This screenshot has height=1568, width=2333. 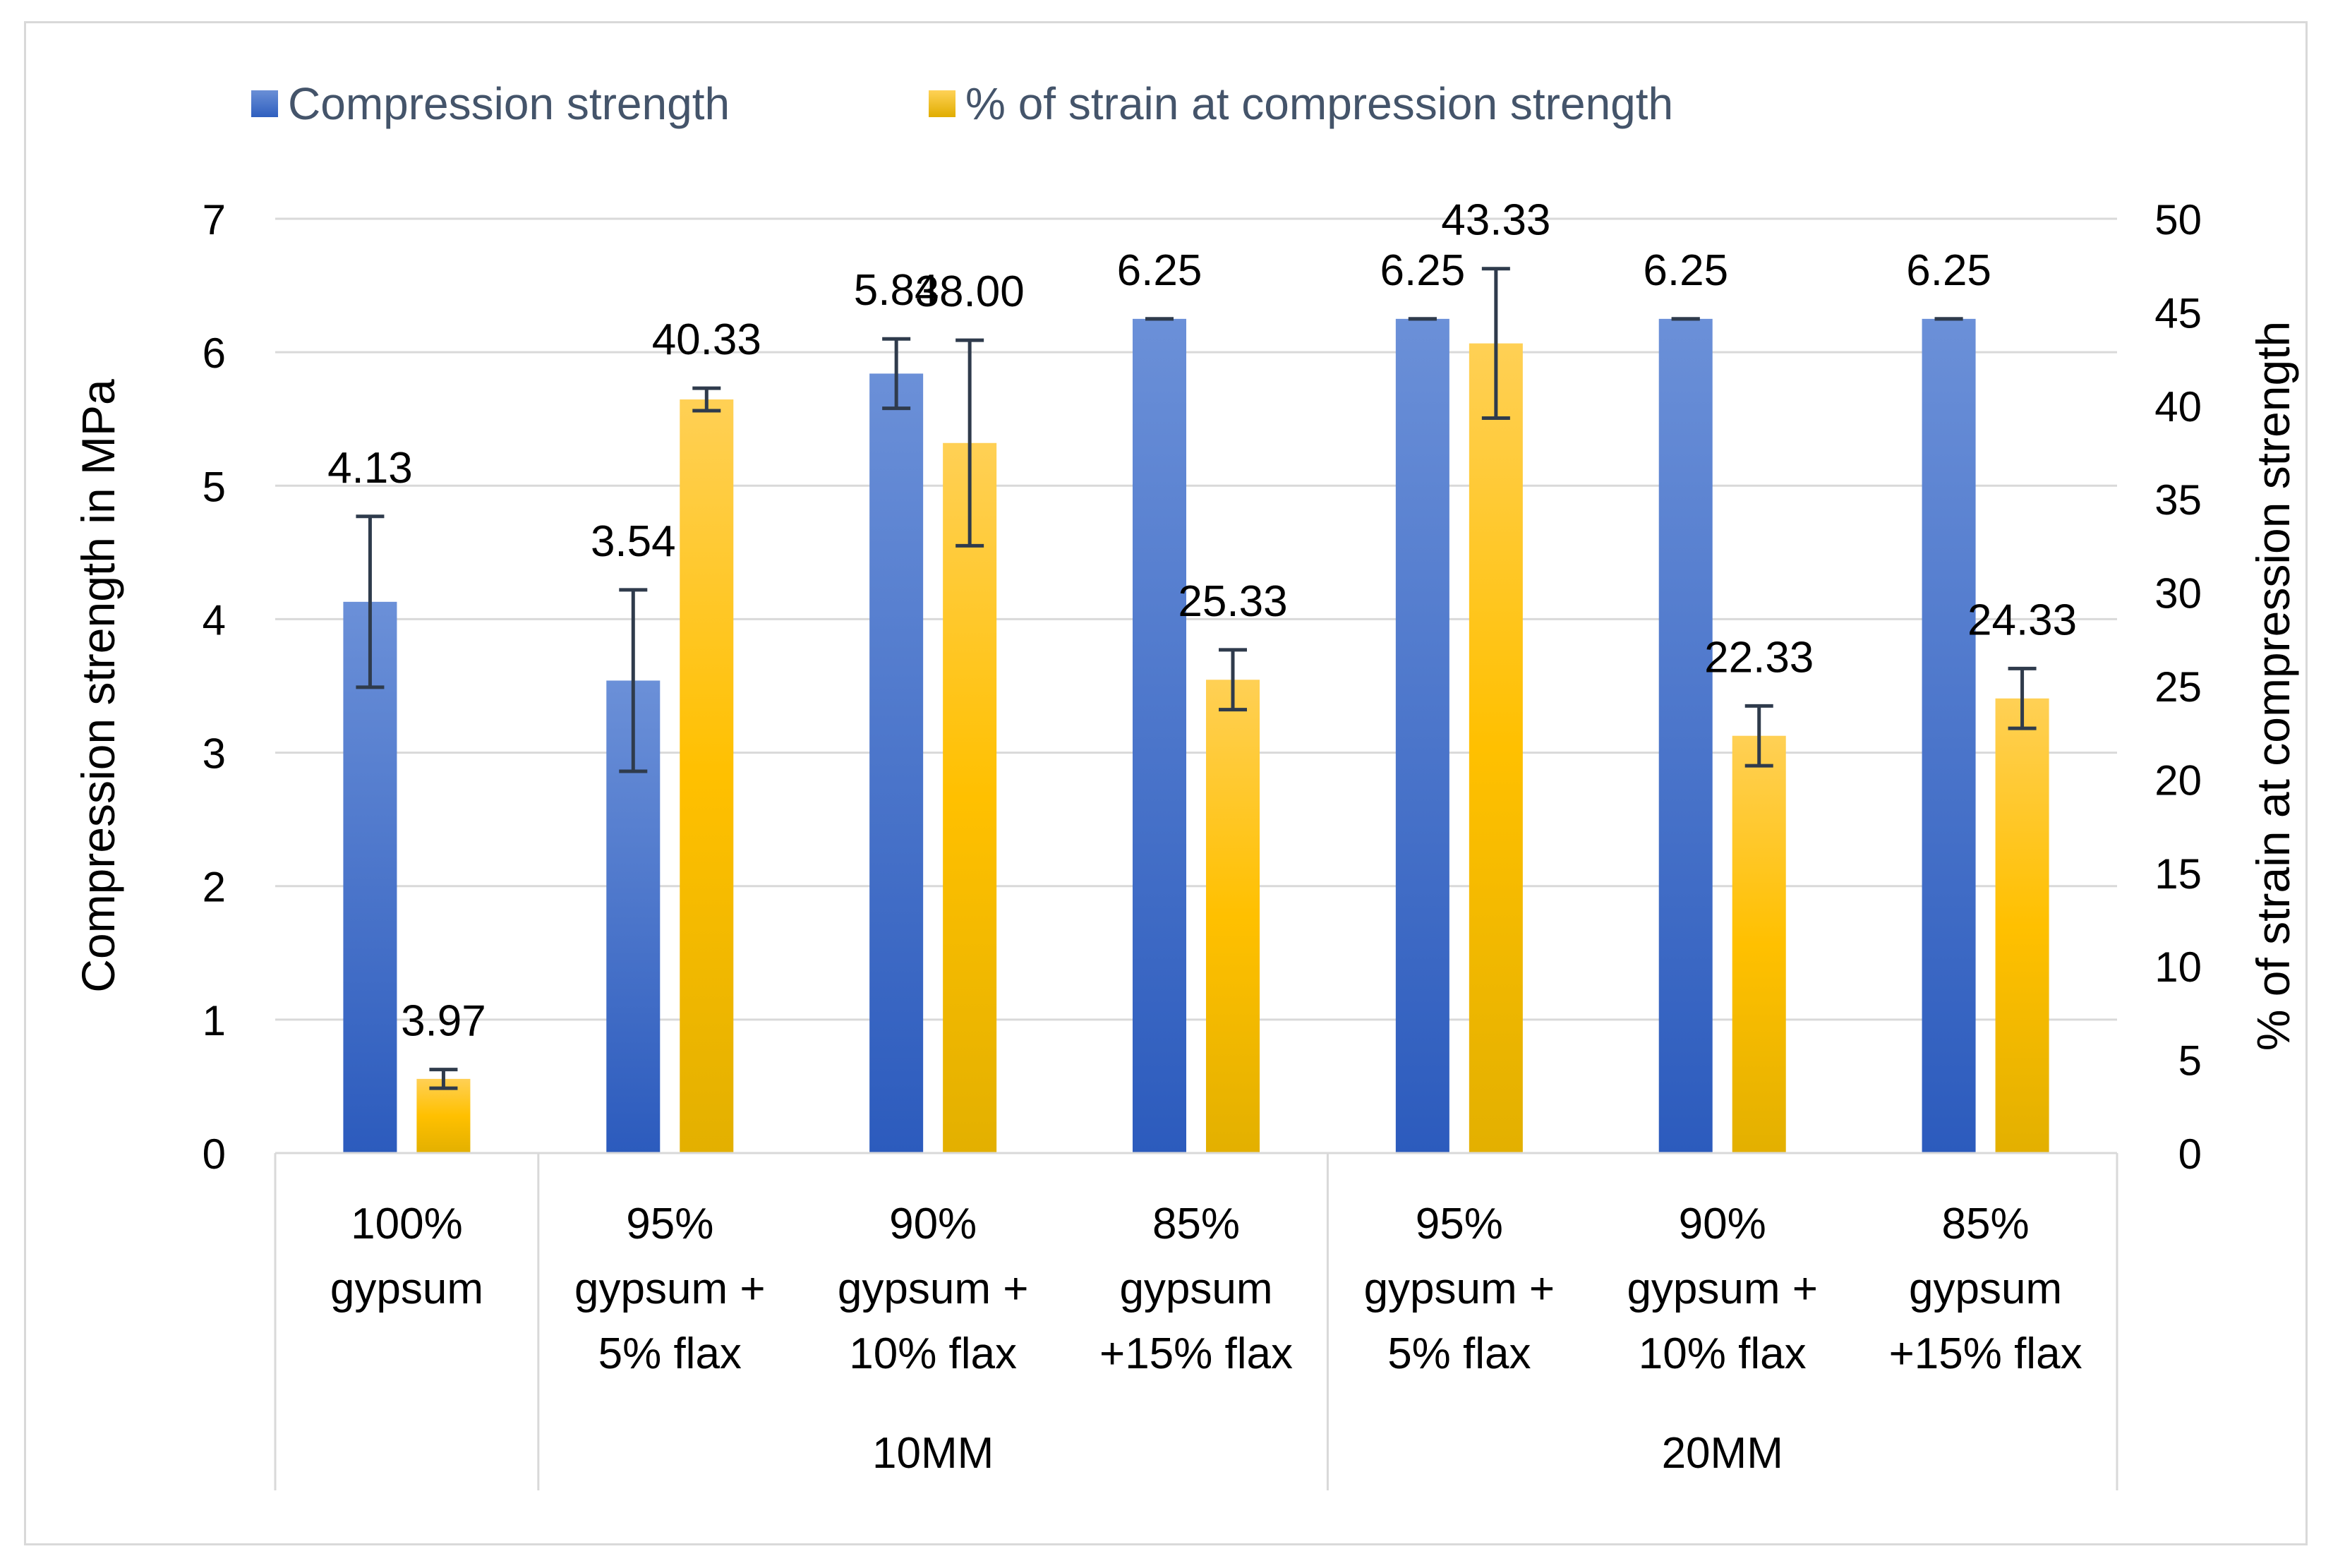 I want to click on data-label-strain: 25.33, so click(x=1232, y=601).